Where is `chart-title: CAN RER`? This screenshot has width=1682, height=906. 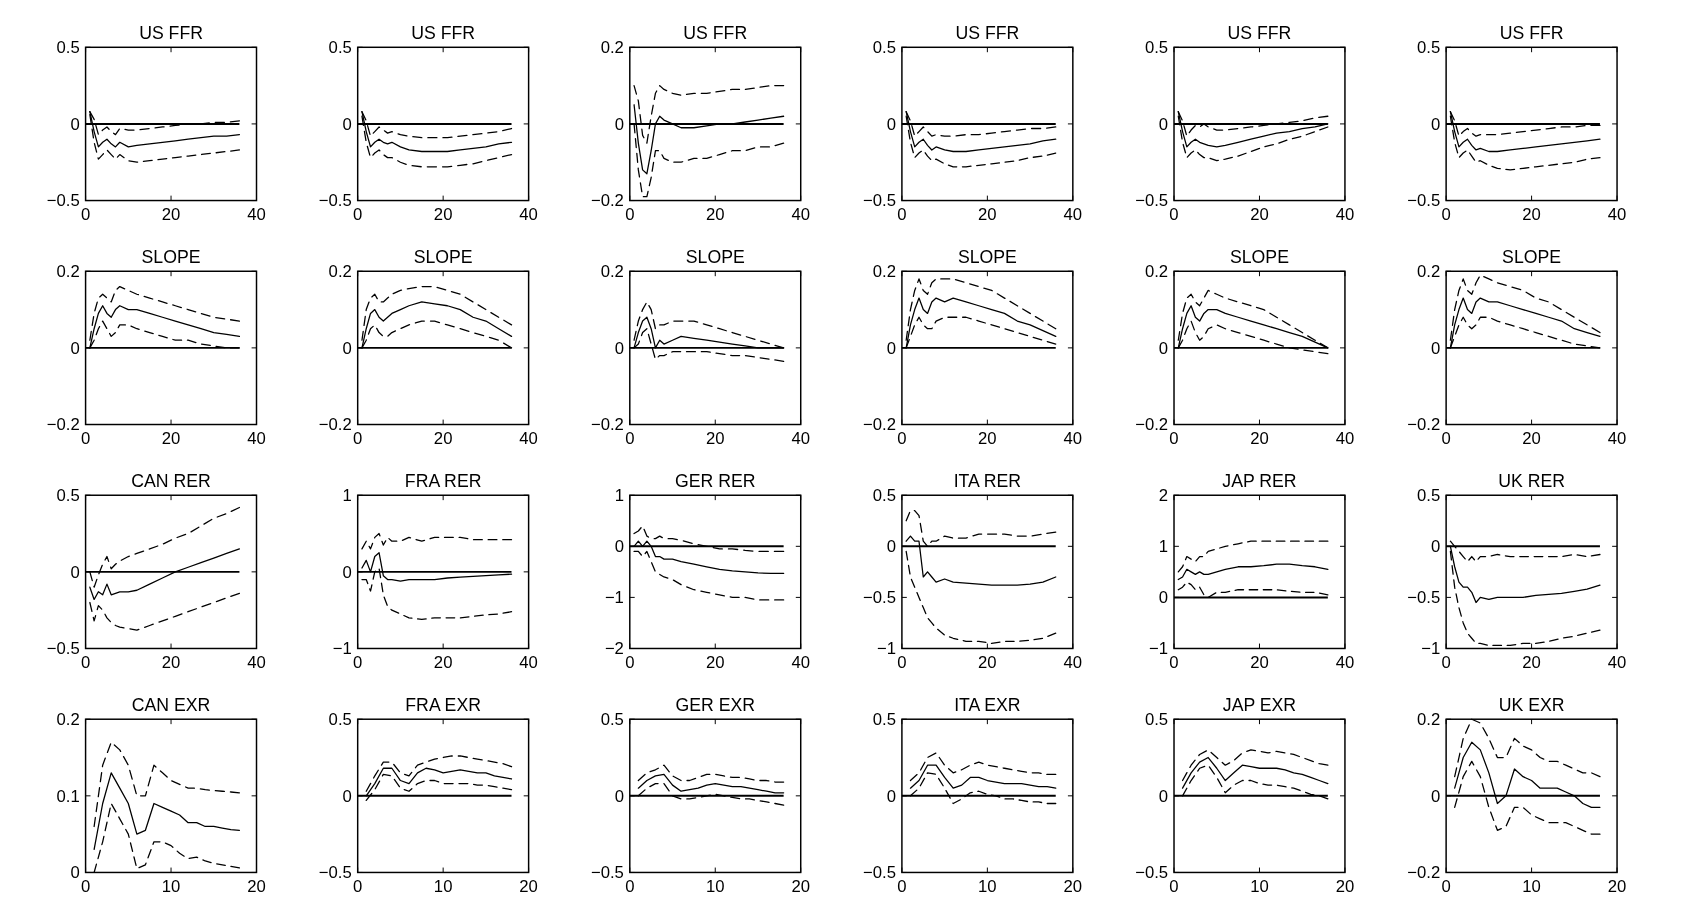 chart-title: CAN RER is located at coordinates (171, 481).